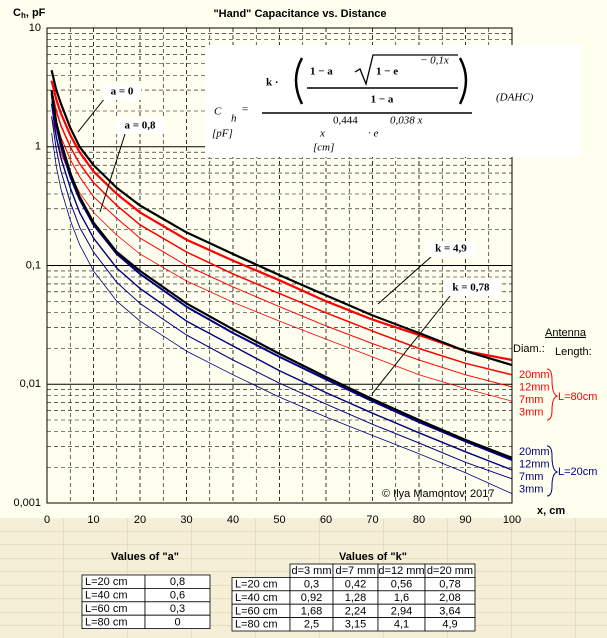 The width and height of the screenshot is (607, 638). Describe the element at coordinates (373, 134) in the screenshot. I see `formula-text: · e` at that location.